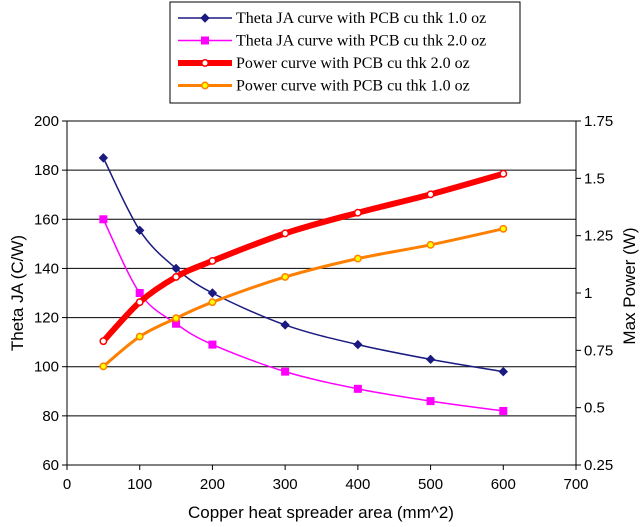 Image resolution: width=642 pixels, height=527 pixels. Describe the element at coordinates (430, 484) in the screenshot. I see `x-tick-label: 500` at that location.